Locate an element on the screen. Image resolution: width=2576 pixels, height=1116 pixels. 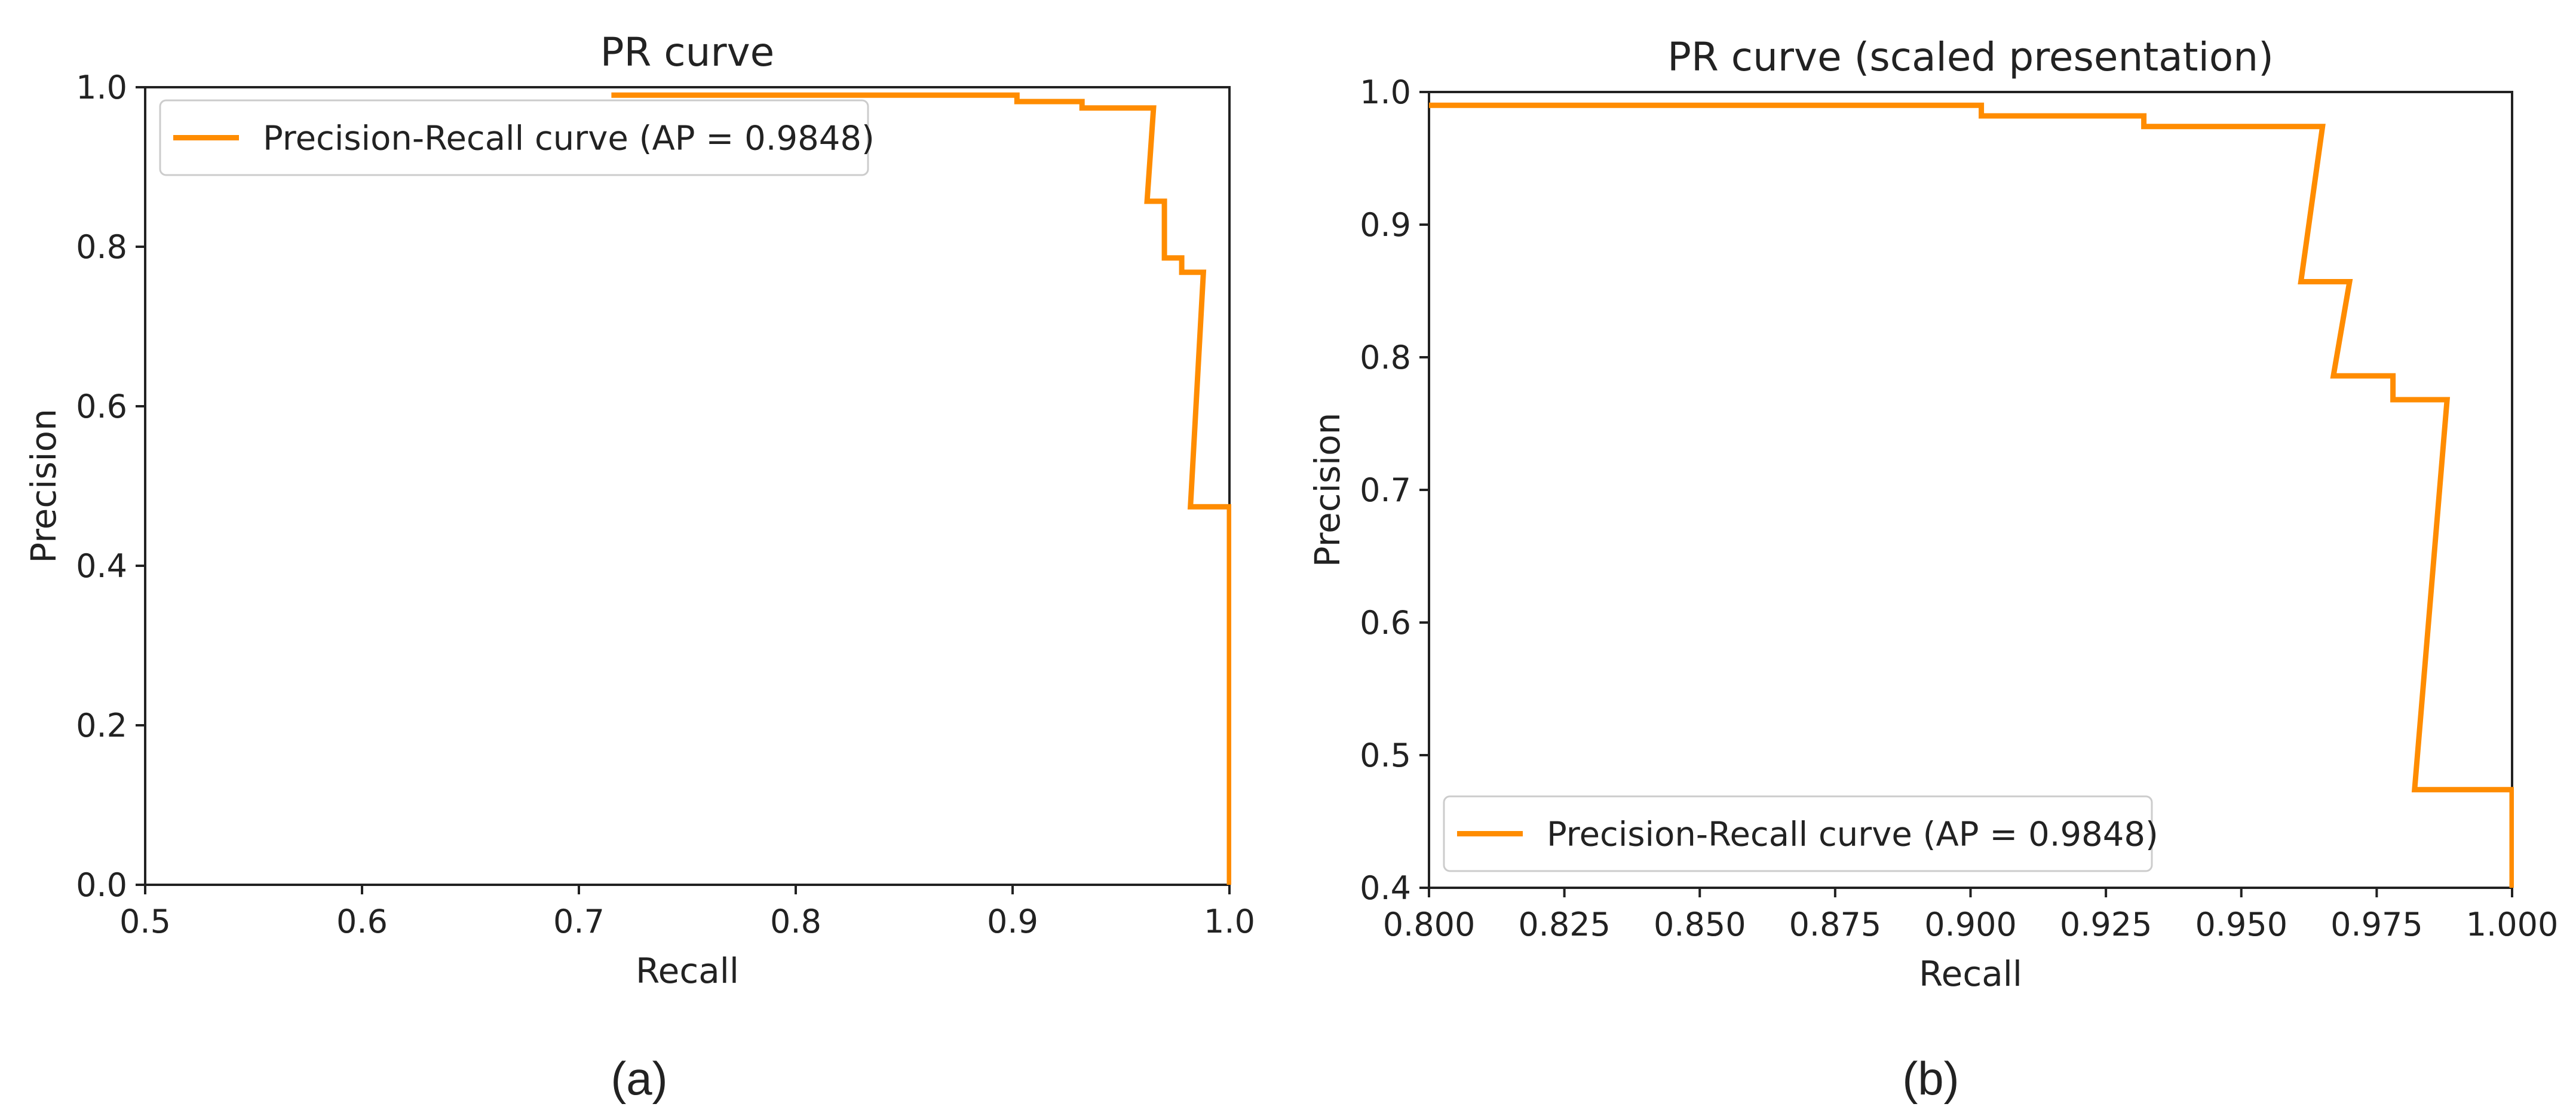
y-tick-label: 0.2 is located at coordinates (102, 725).